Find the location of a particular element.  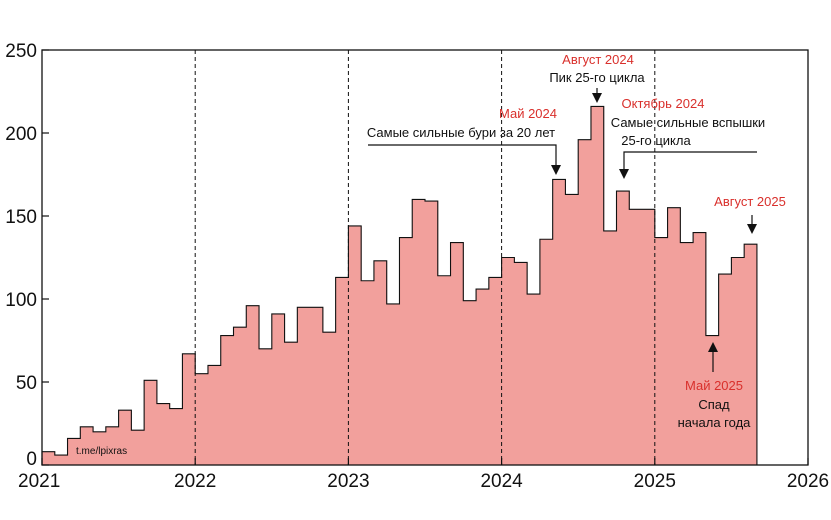

annotation-may-2024: Май 2024 Самые сильные бури за 20 лет is located at coordinates (464, 140).